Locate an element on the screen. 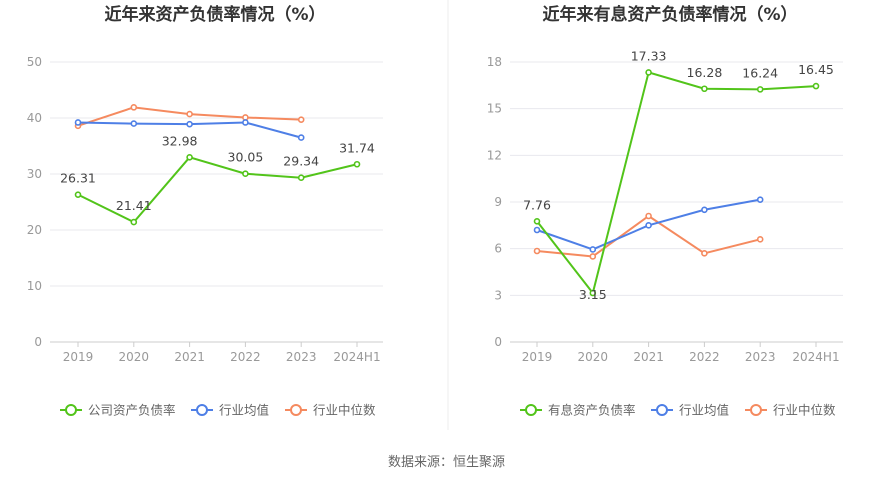 This screenshot has width=893, height=481. chart1-data-label: 29.34 is located at coordinates (301, 161).